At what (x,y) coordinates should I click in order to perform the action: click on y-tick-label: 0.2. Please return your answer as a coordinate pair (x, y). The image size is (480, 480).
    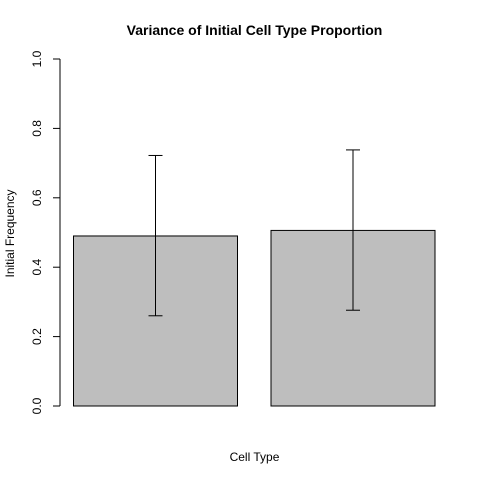
    Looking at the image, I should click on (37, 336).